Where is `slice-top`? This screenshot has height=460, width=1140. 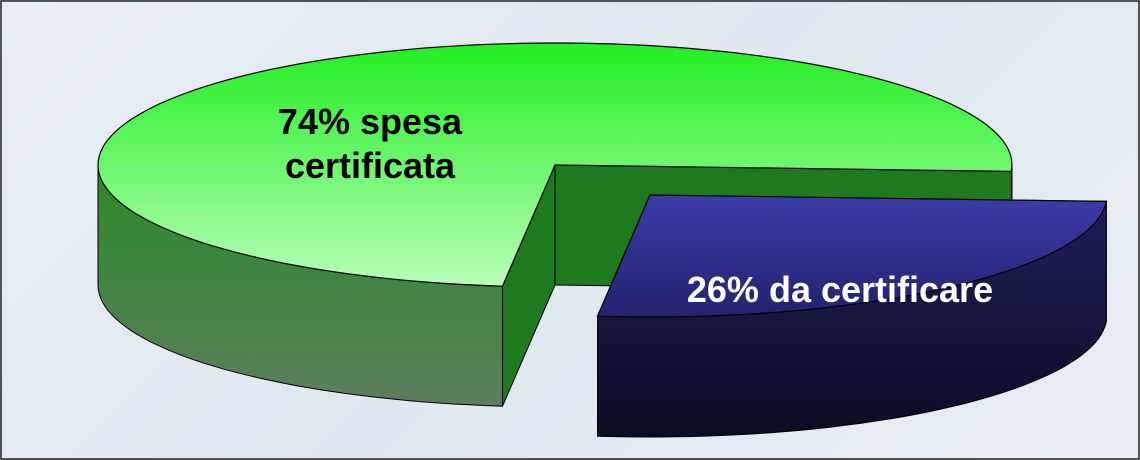 slice-top is located at coordinates (852, 256).